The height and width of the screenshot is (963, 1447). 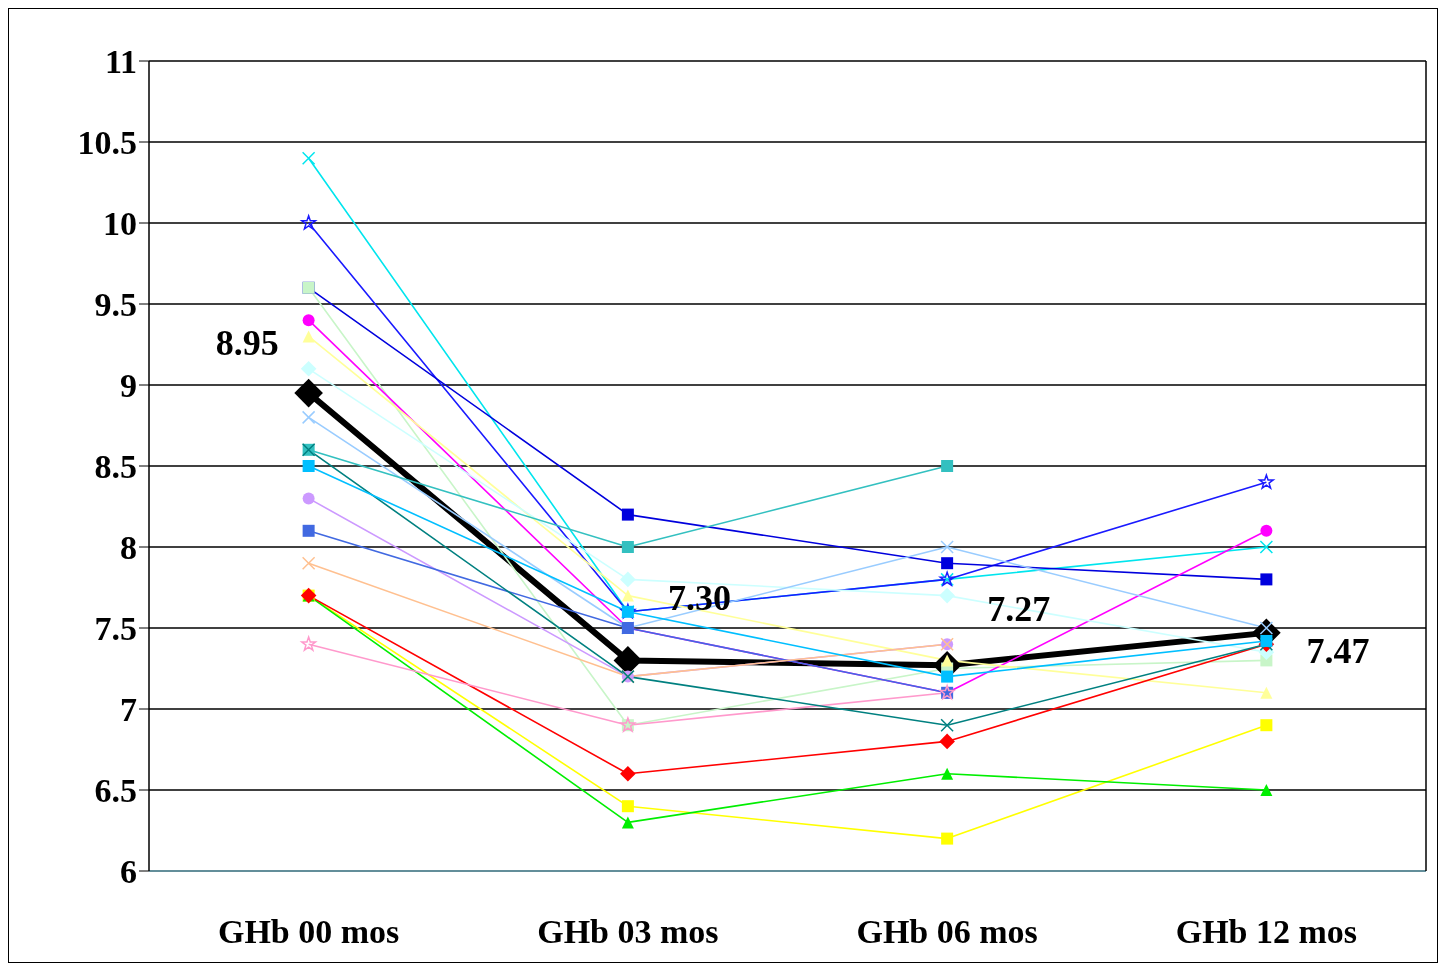 What do you see at coordinates (115, 467) in the screenshot?
I see `y-tick-label: 8.5` at bounding box center [115, 467].